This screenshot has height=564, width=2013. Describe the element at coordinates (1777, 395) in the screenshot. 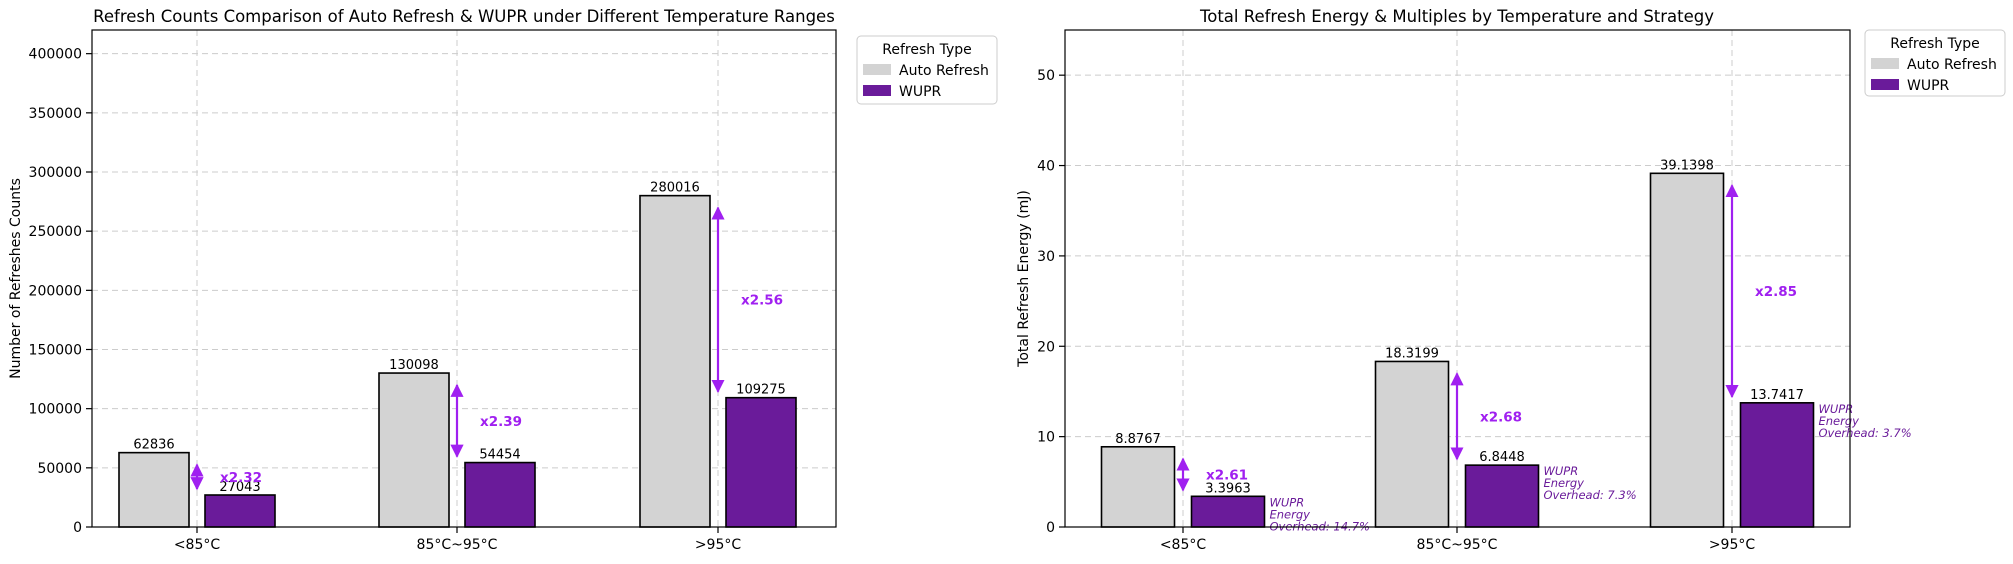

I see `wupr-value-label: 13.7417` at that location.